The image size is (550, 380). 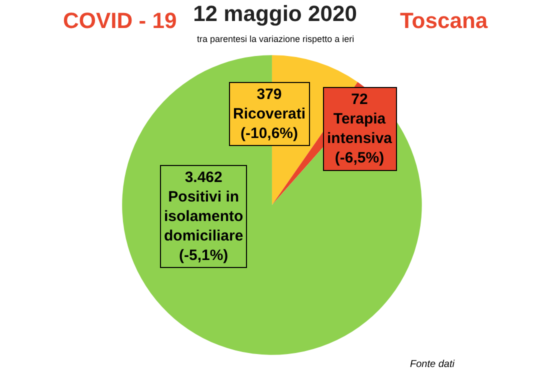 What do you see at coordinates (203, 177) in the screenshot?
I see `data-label: 3.462` at bounding box center [203, 177].